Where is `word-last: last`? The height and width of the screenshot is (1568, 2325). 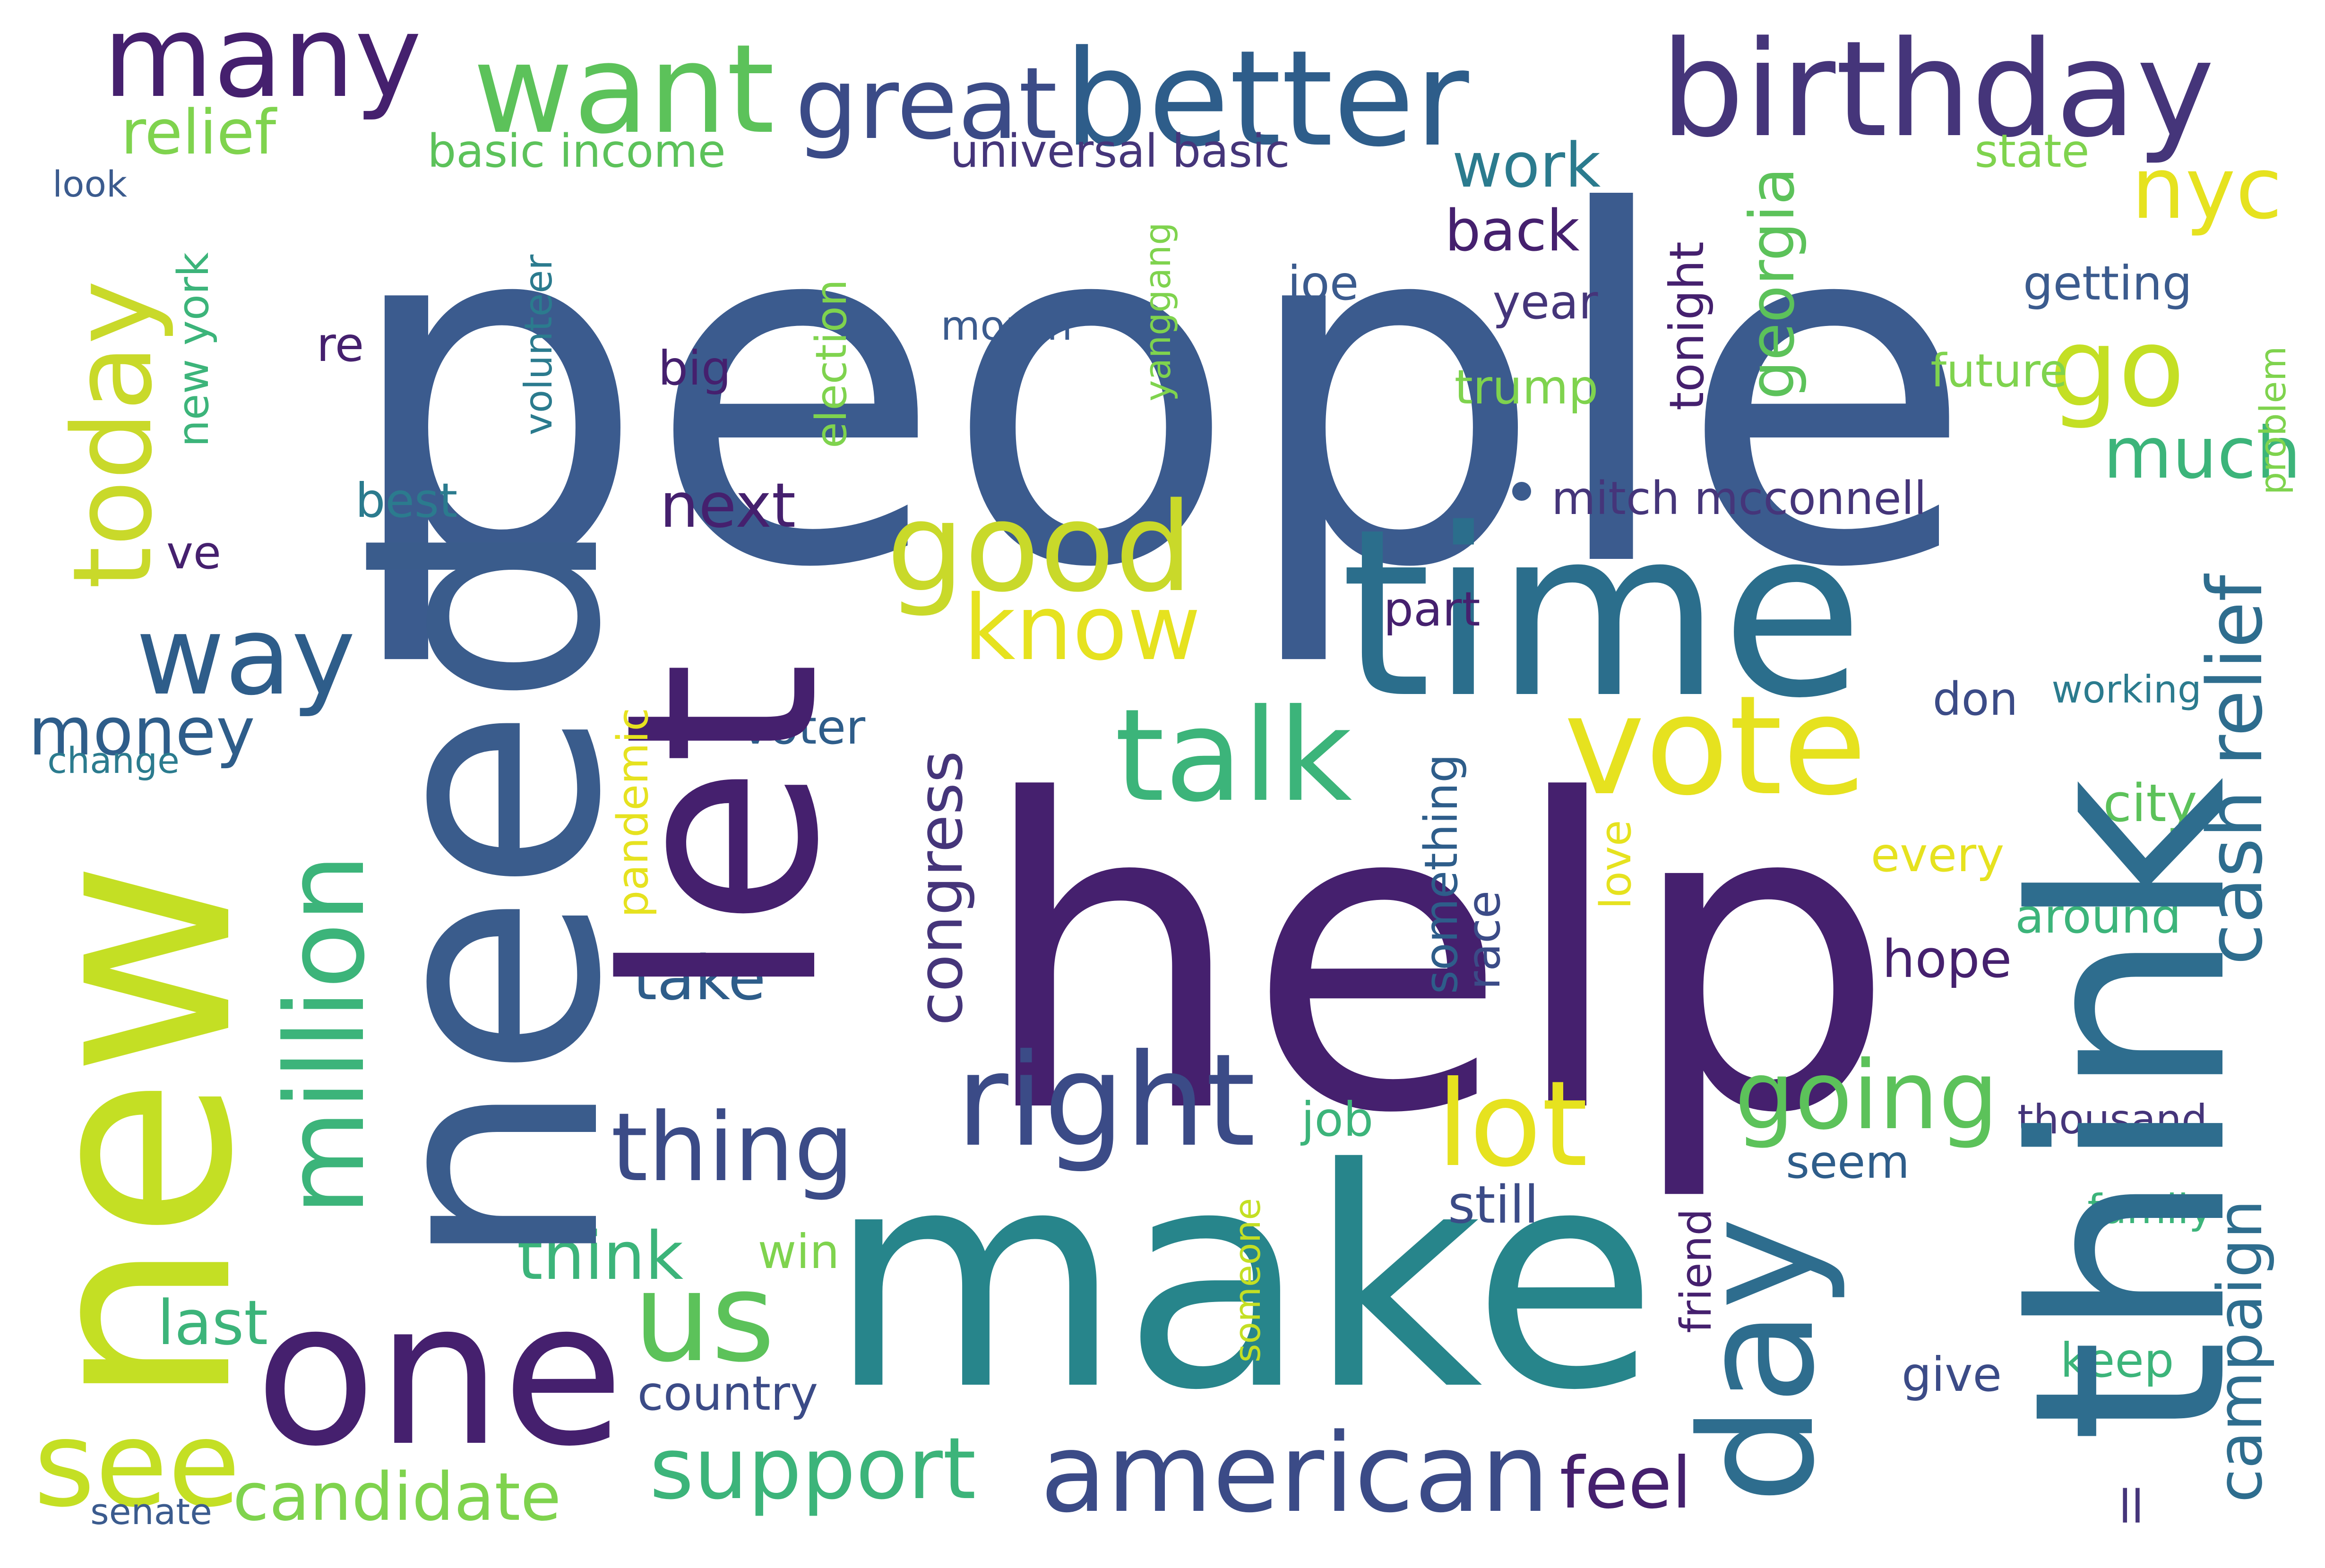 word-last: last is located at coordinates (212, 1323).